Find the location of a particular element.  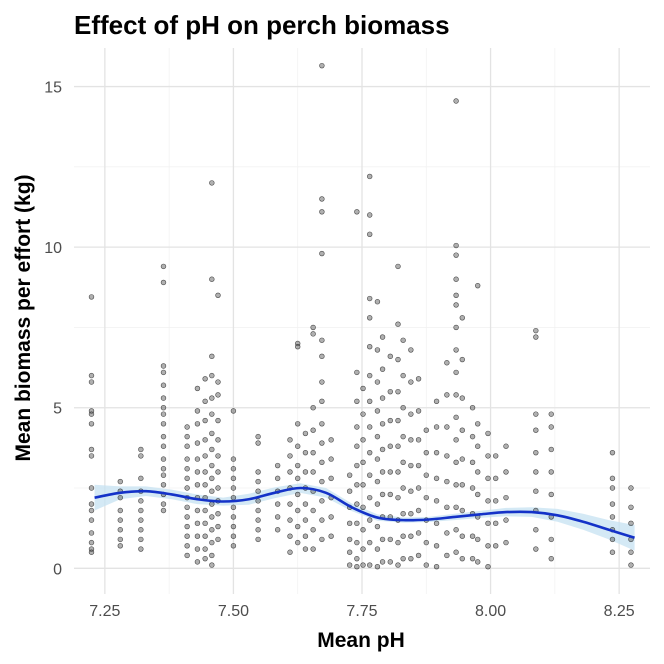

y-tick-label: 0 is located at coordinates (57, 569).